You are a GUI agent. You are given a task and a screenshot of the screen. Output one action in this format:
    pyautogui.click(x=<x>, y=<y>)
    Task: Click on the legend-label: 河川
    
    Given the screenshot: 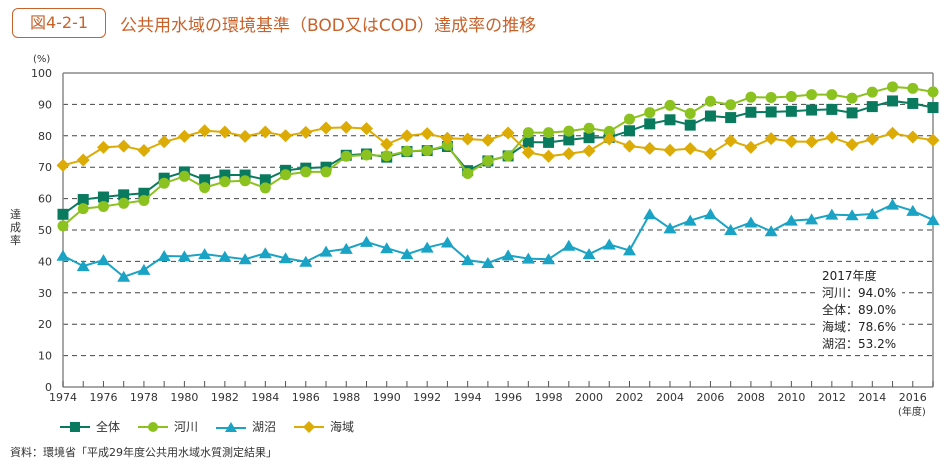 What is the action you would take?
    pyautogui.click(x=186, y=427)
    